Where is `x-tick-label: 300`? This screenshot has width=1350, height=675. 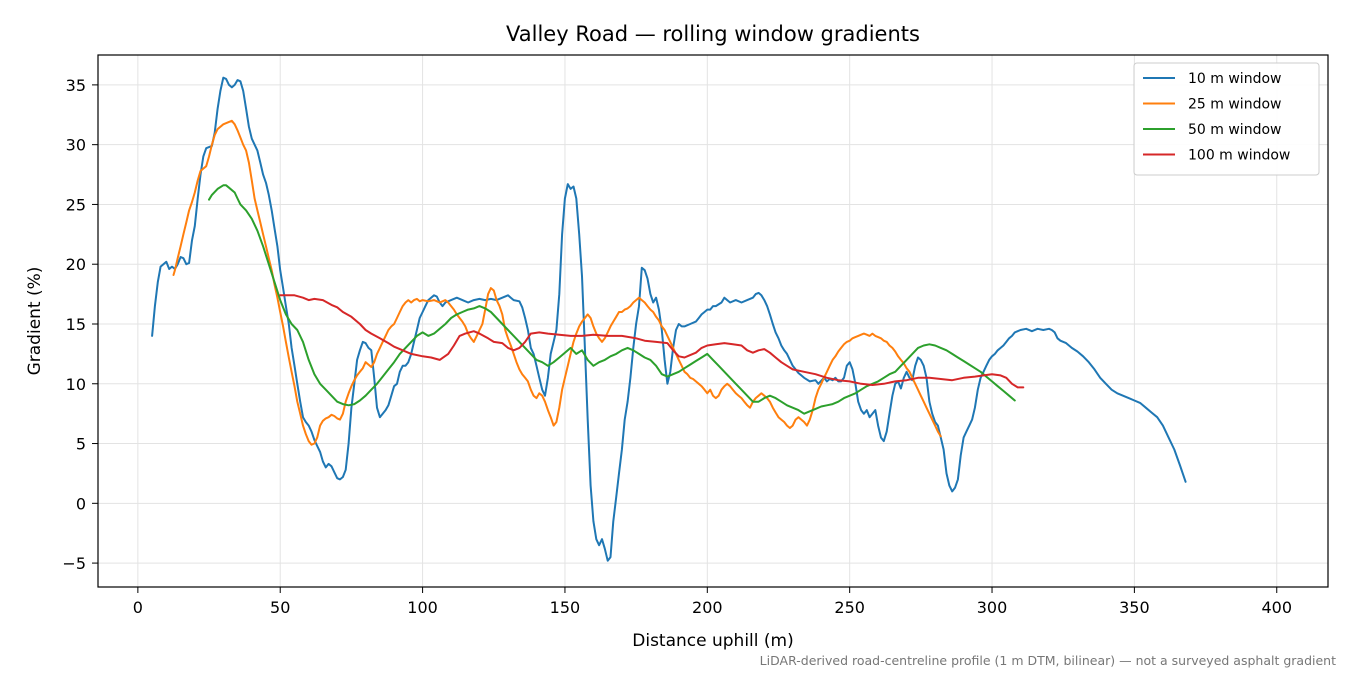 x-tick-label: 300 is located at coordinates (992, 607).